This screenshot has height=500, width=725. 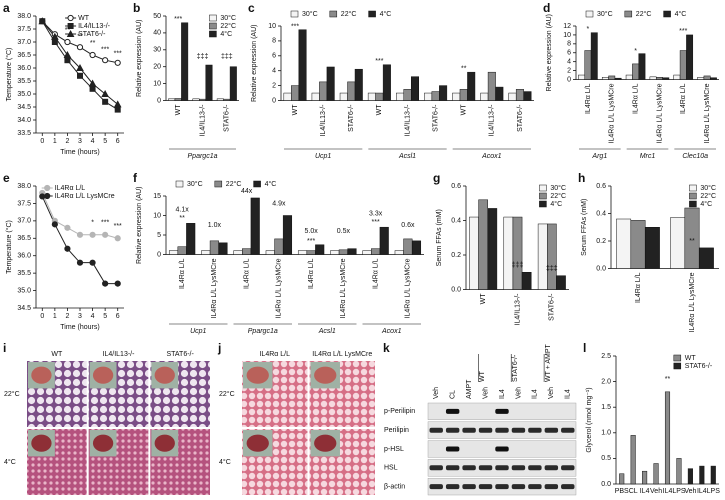 I want to click on y-axis-label: Relative expression (AU), so click(x=254, y=63).